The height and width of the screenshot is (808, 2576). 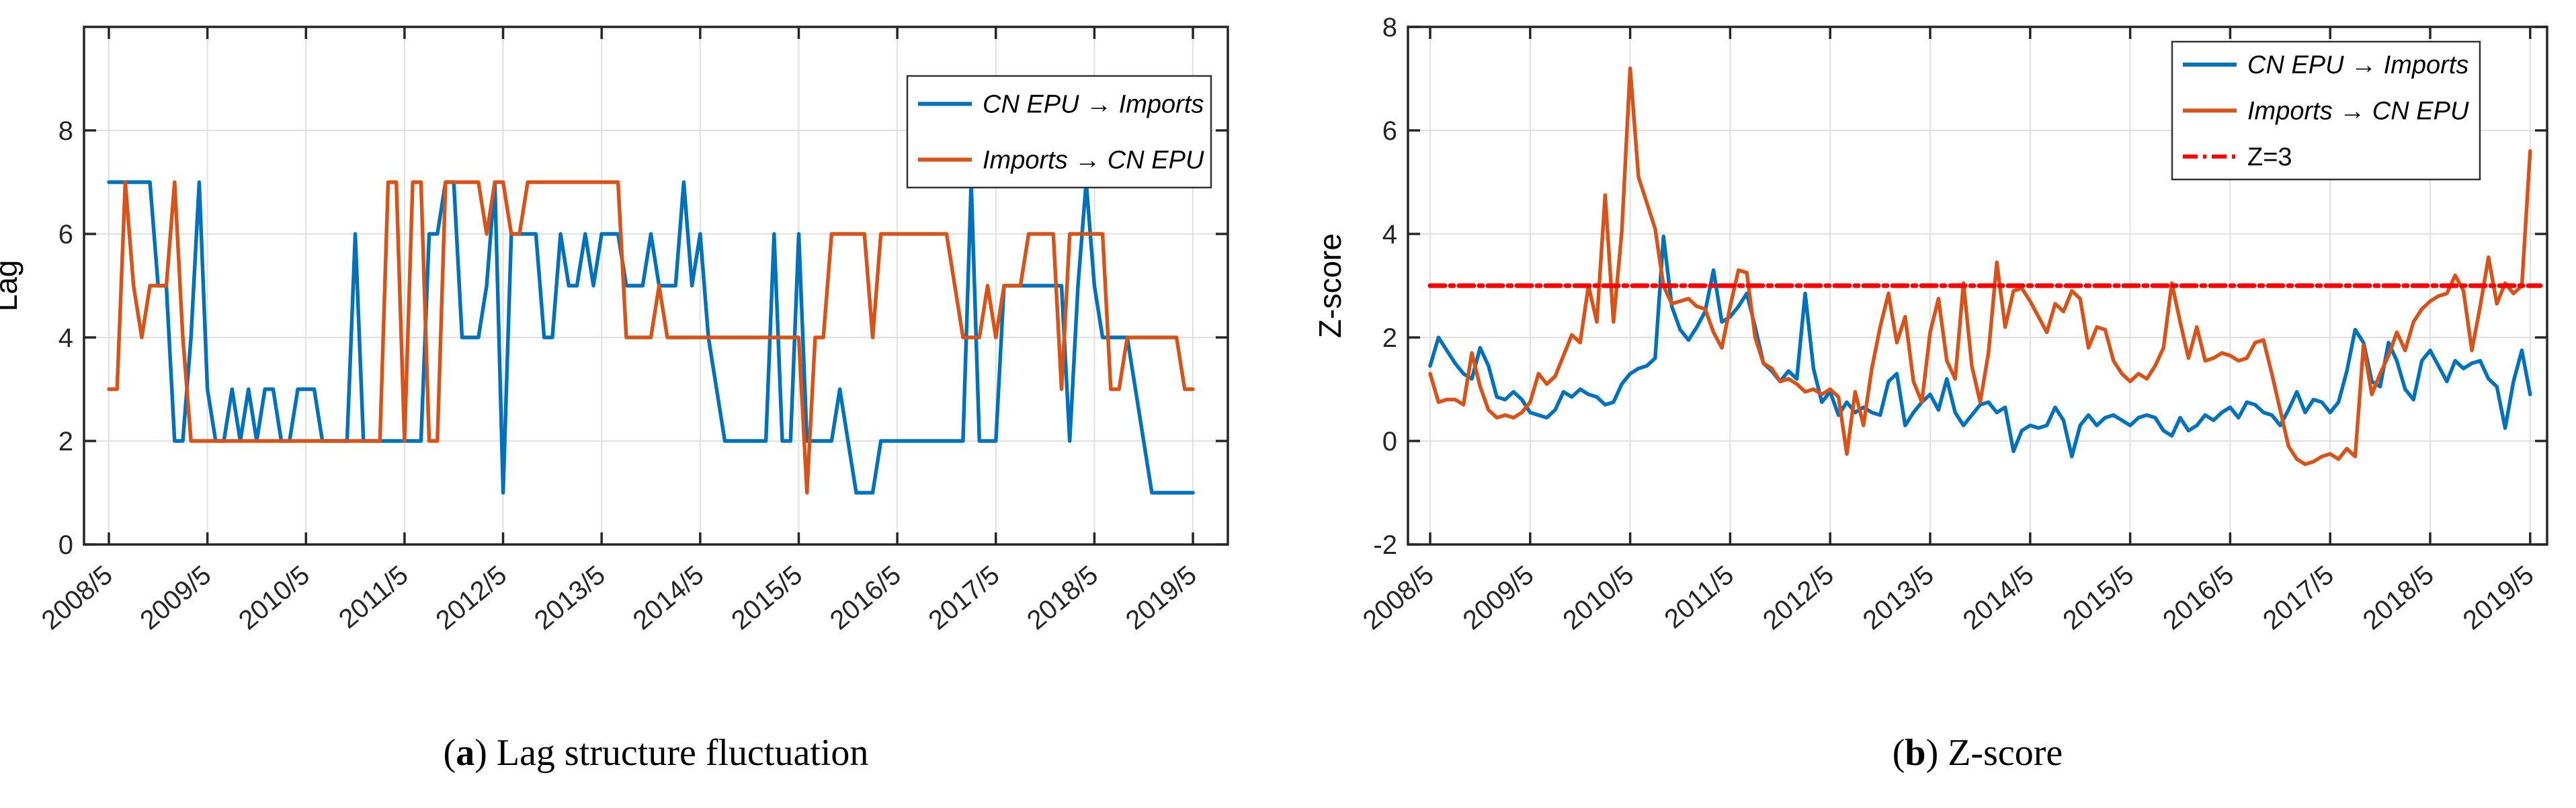 What do you see at coordinates (2000, 753) in the screenshot?
I see `caption-b-text: Z-score` at bounding box center [2000, 753].